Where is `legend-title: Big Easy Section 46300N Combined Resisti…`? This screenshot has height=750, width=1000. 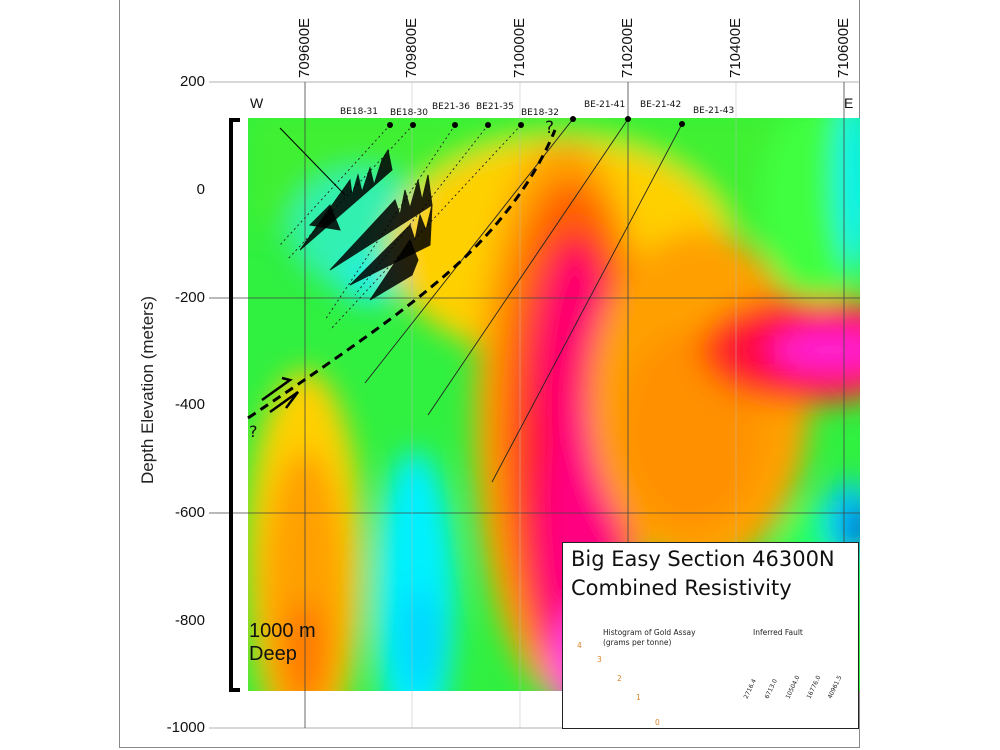
legend-title: Big Easy Section 46300N Combined Resisti… is located at coordinates (703, 574).